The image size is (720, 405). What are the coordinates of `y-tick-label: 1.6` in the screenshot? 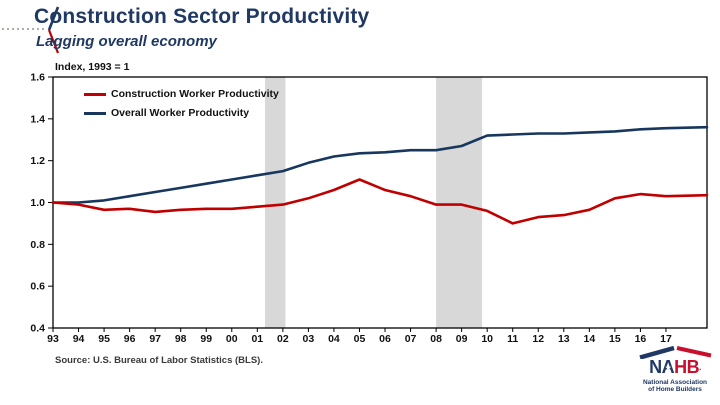 It's located at (37, 78).